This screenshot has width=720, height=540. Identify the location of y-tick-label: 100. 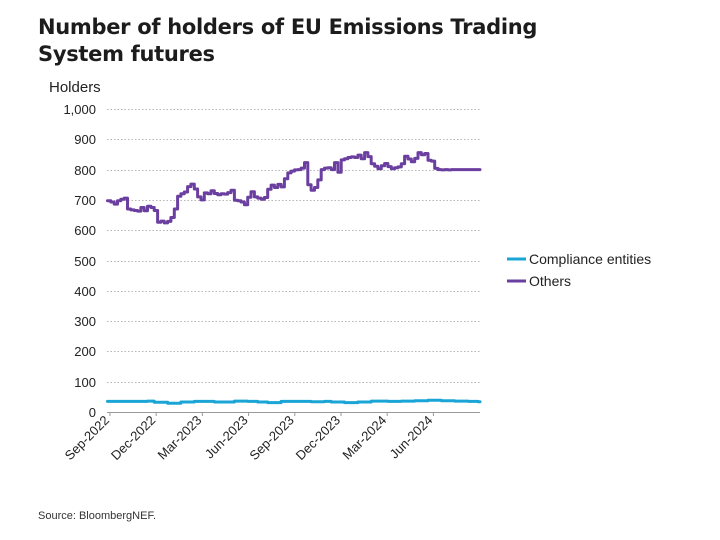
(85, 382).